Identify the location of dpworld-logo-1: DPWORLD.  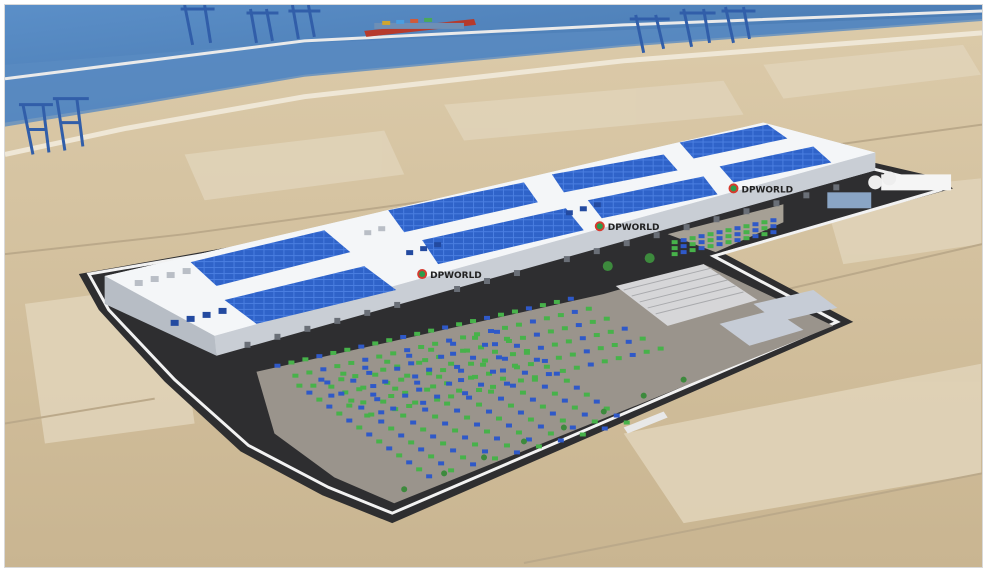
(449, 275).